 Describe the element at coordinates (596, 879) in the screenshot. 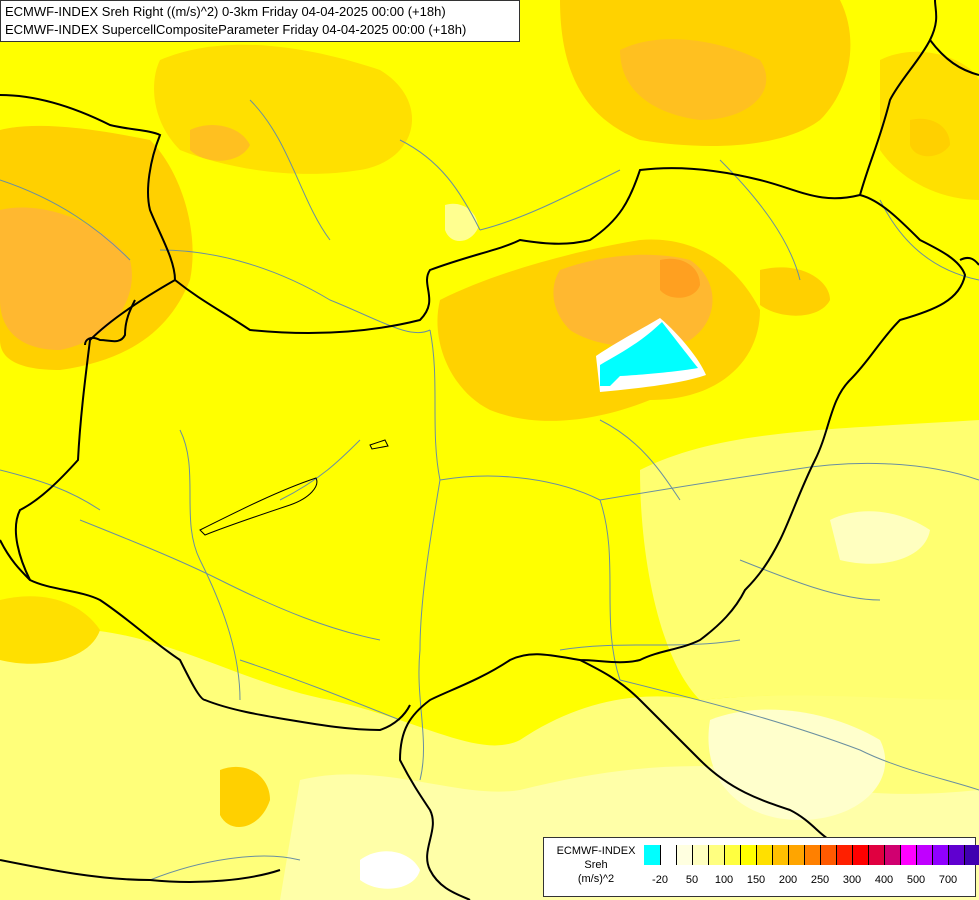

I see `legend-unit: (m/s)^2` at that location.